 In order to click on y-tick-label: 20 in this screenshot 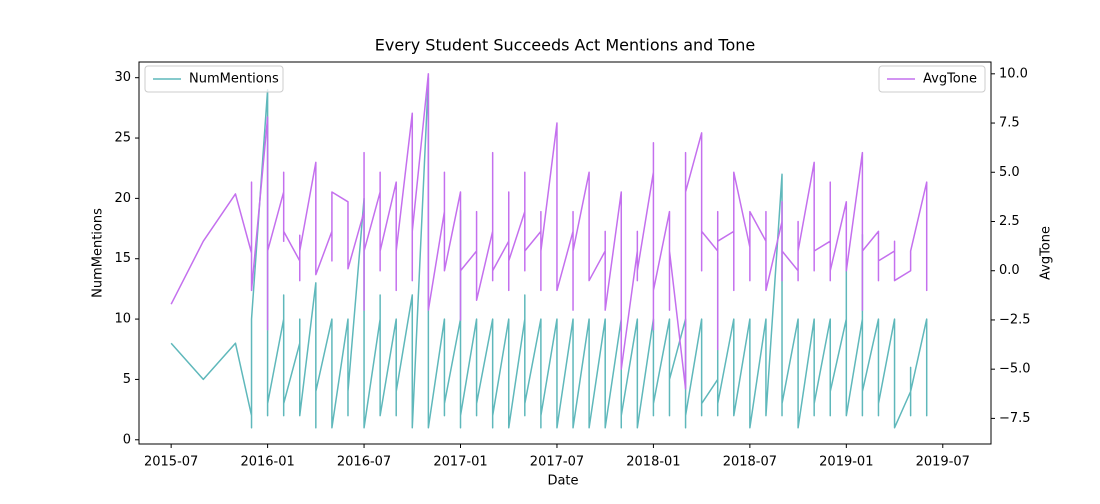, I will do `click(122, 198)`.